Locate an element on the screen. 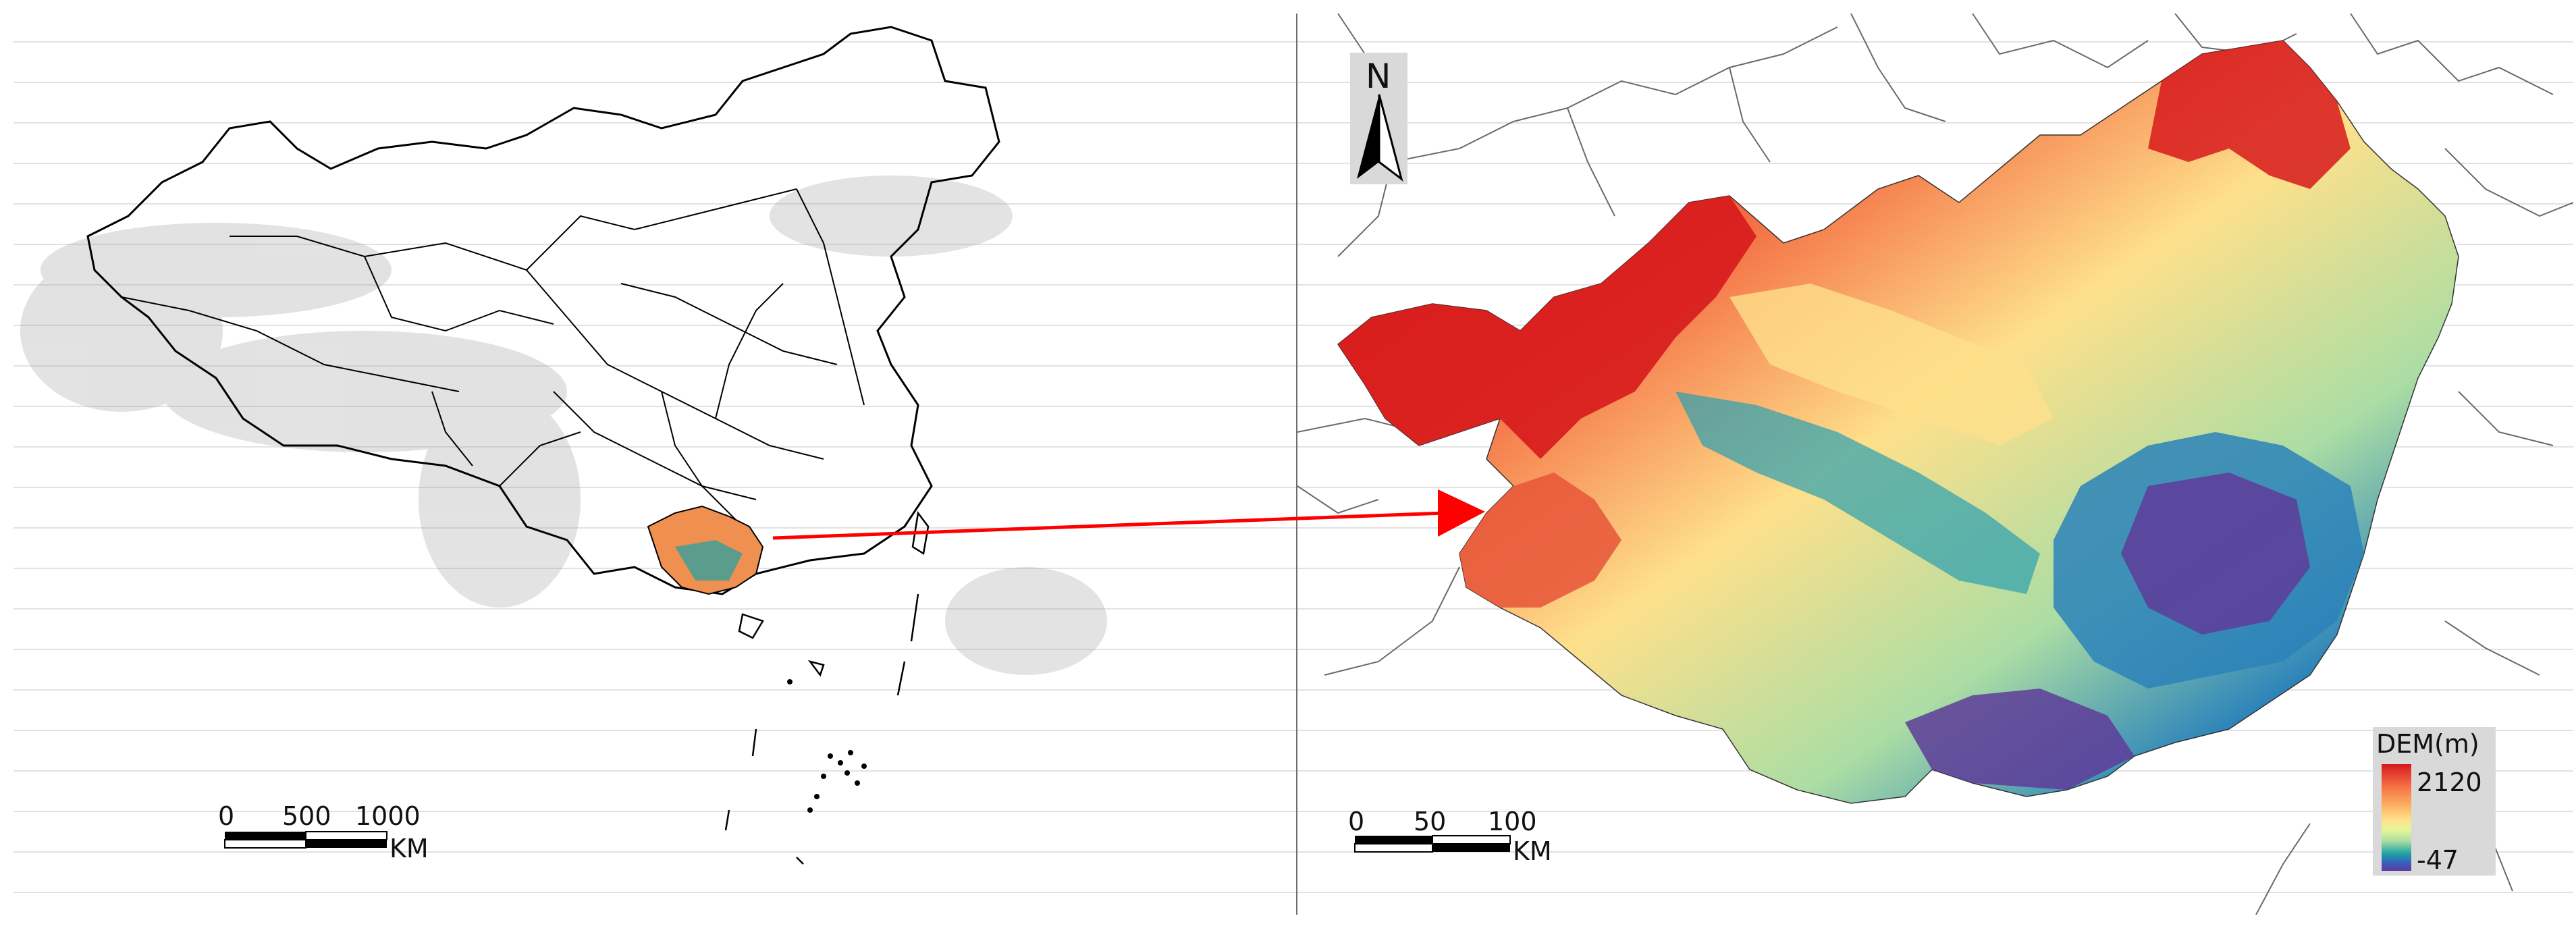  legend-title: DEM(m) is located at coordinates (2427, 744).